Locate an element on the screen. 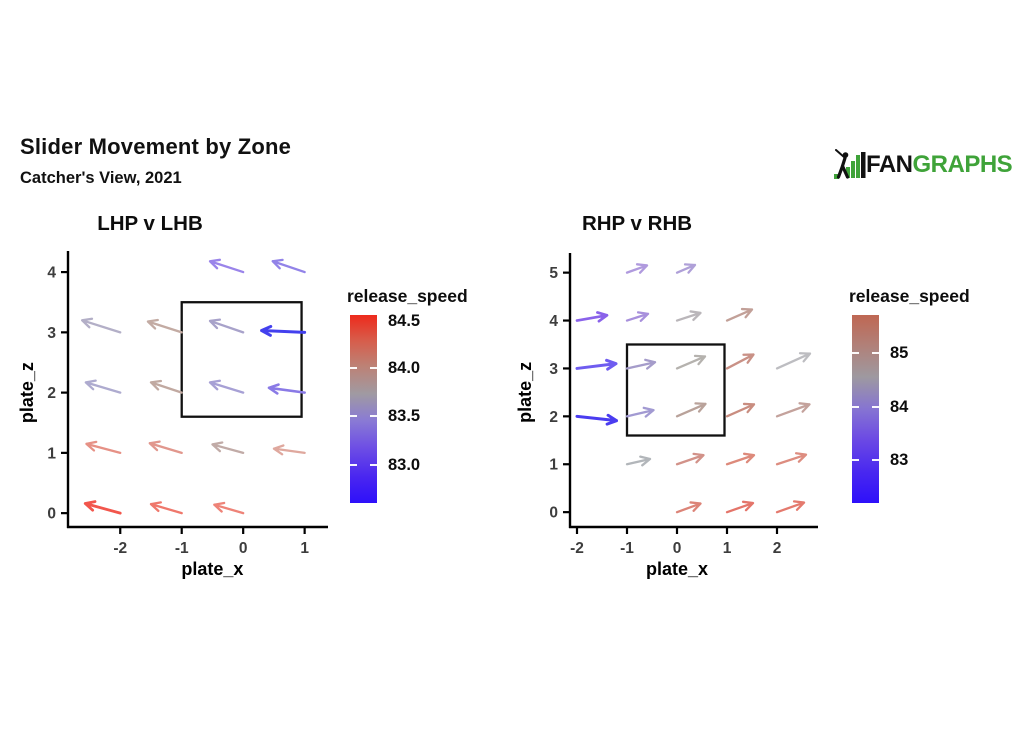  legend-tick-label: 83.5 is located at coordinates (404, 415).